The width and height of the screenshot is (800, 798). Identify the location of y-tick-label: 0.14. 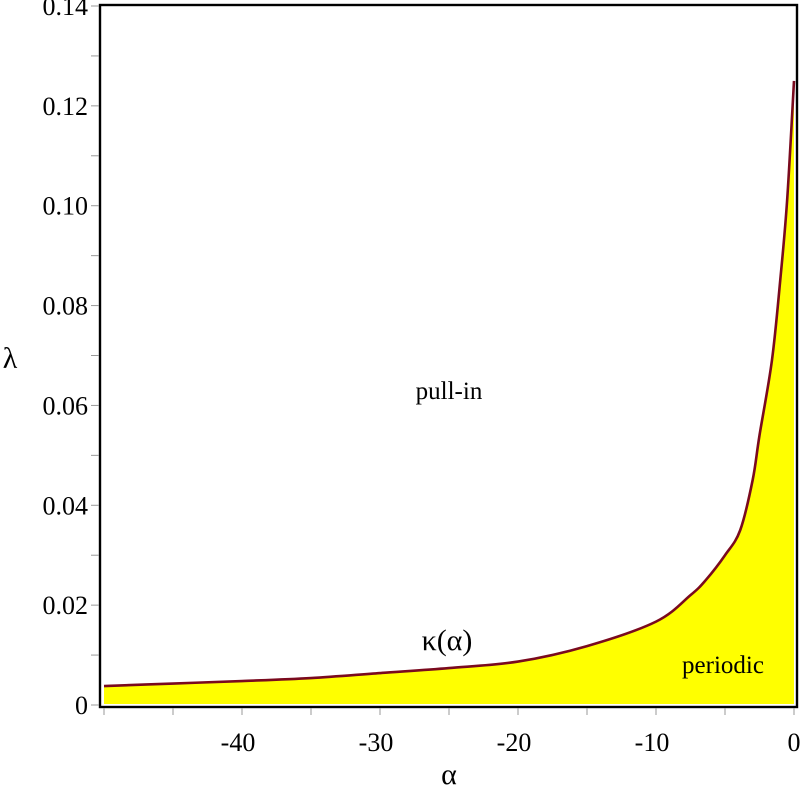
(66, 10).